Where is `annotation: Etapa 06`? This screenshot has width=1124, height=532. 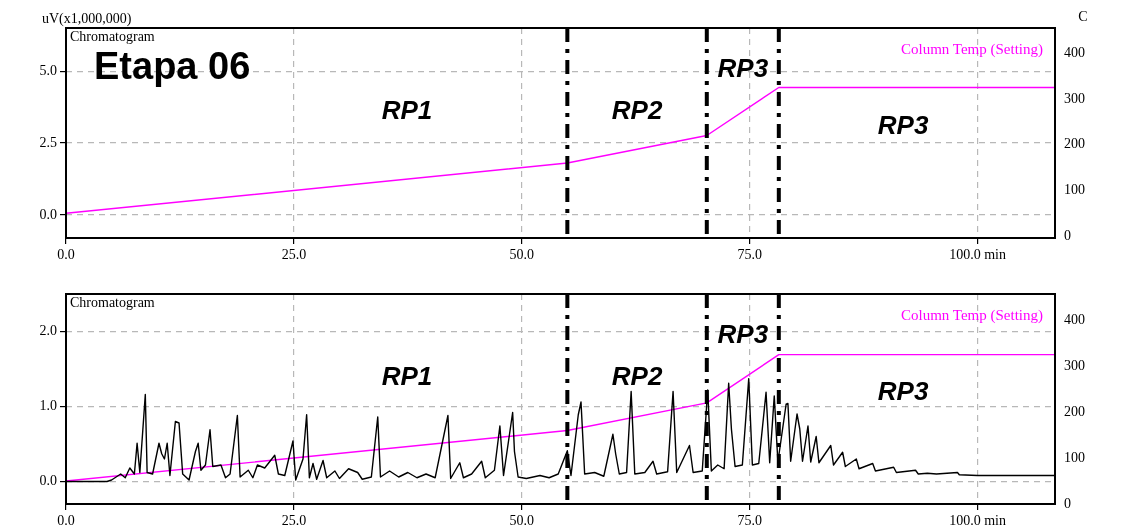 annotation: Etapa 06 is located at coordinates (172, 66).